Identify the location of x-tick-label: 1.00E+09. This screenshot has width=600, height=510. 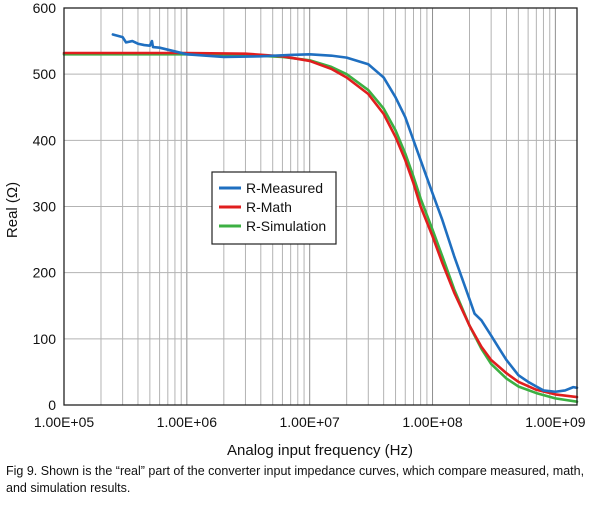
(555, 422).